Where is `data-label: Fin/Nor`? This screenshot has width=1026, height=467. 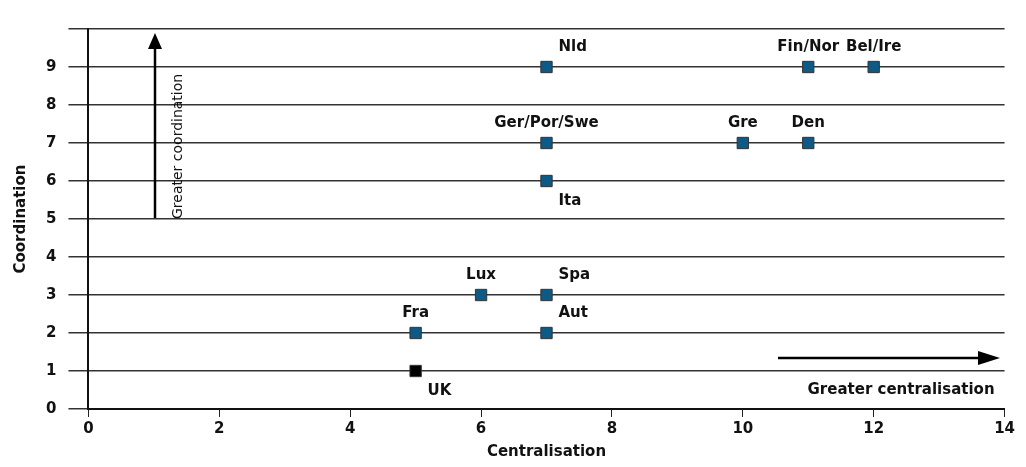
data-label: Fin/Nor is located at coordinates (808, 45).